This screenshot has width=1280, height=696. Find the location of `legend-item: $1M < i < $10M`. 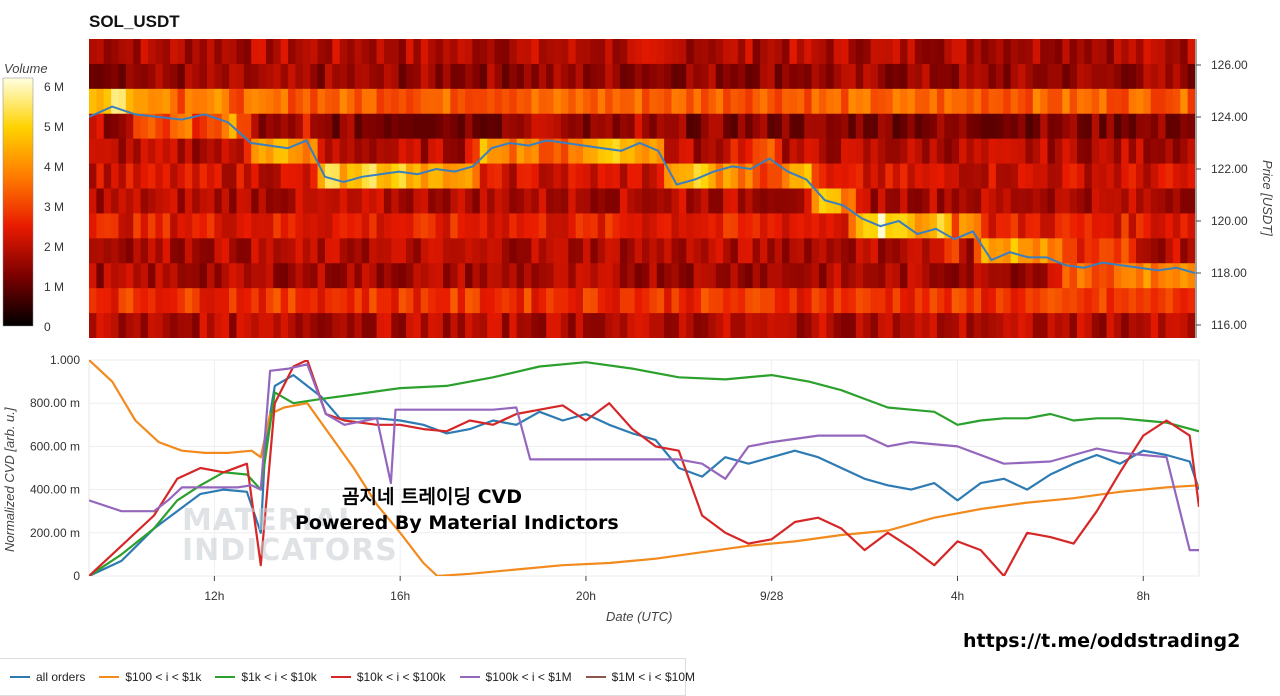

legend-item: $1M < i < $10M is located at coordinates (640, 677).